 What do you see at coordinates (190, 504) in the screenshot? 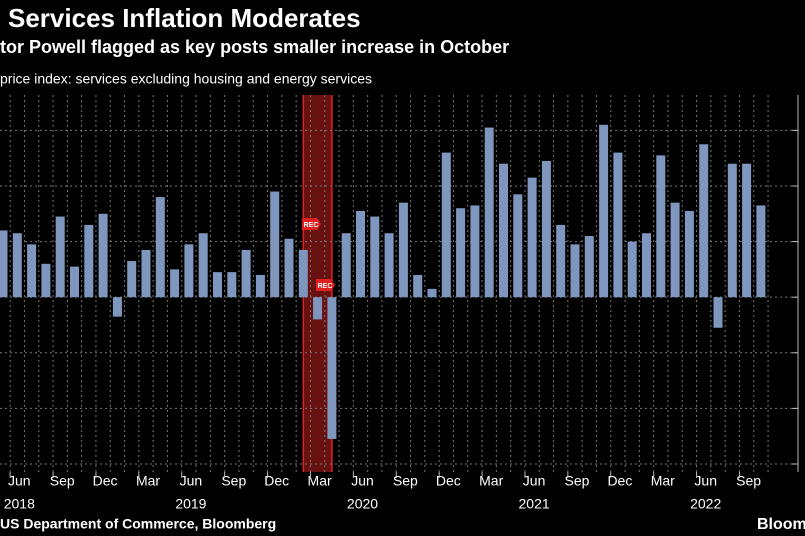
I see `x-year-label: 2019` at bounding box center [190, 504].